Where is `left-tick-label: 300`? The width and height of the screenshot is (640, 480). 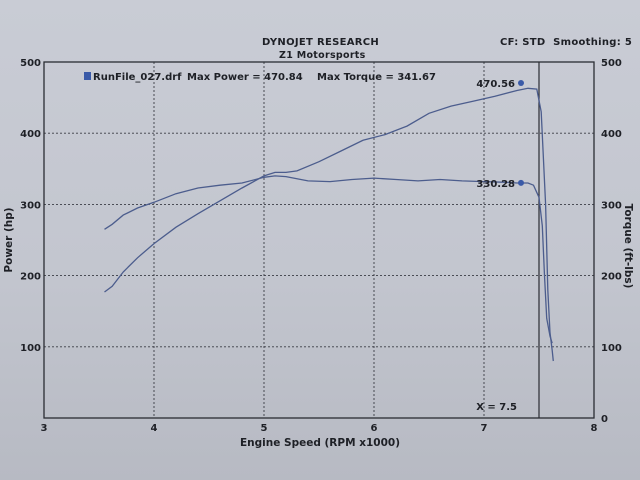
left-tick-label: 300 is located at coordinates (30, 205).